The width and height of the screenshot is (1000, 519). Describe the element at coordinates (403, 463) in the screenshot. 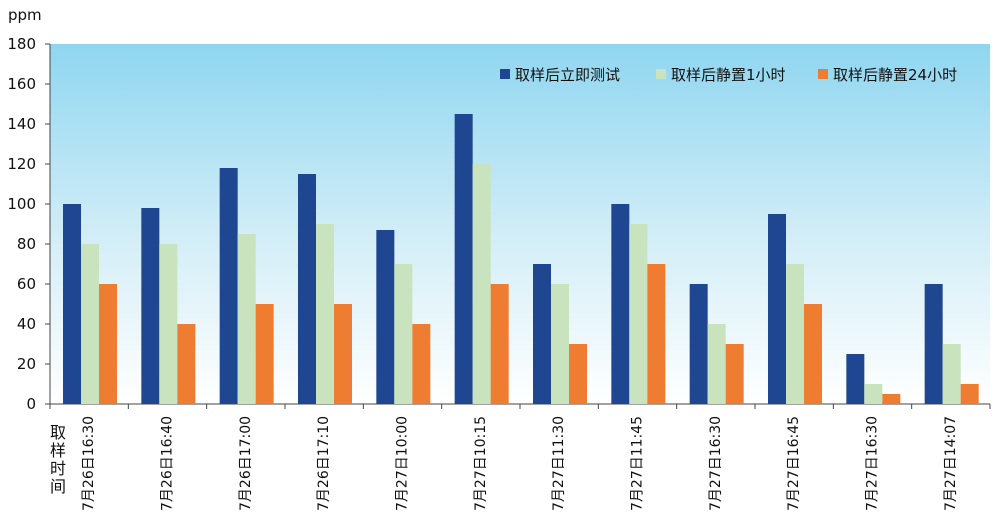

I see `x-category-label: 7月27日10:00` at that location.